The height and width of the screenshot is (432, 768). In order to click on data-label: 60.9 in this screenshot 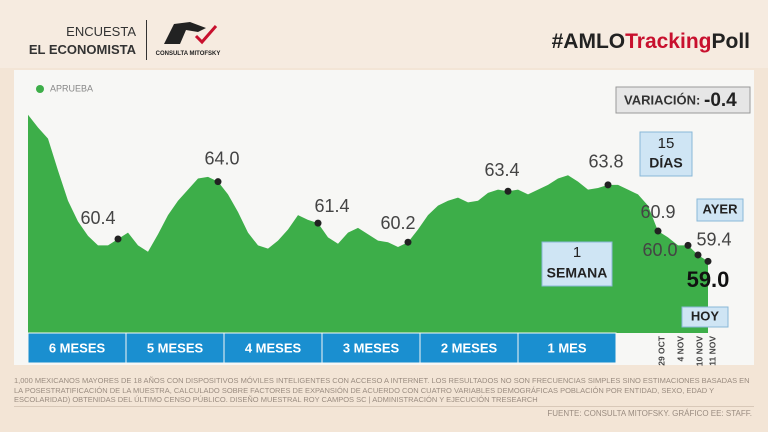, I will do `click(657, 212)`.